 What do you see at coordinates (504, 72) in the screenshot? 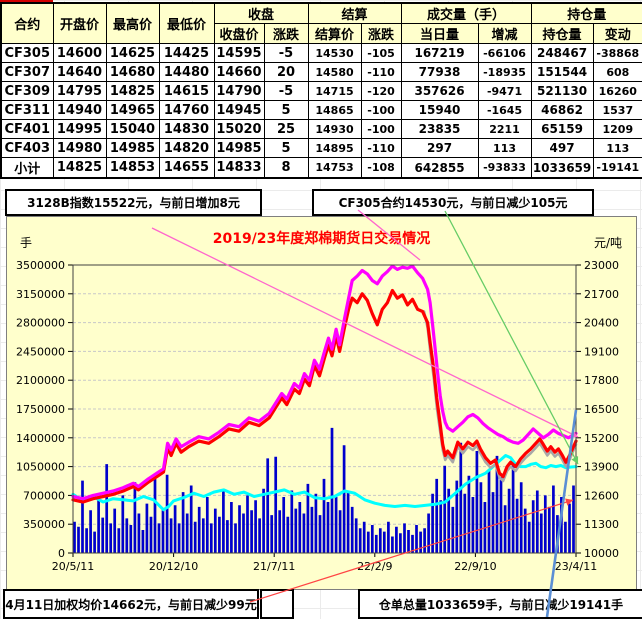
I see `value-cell: -18935` at bounding box center [504, 72].